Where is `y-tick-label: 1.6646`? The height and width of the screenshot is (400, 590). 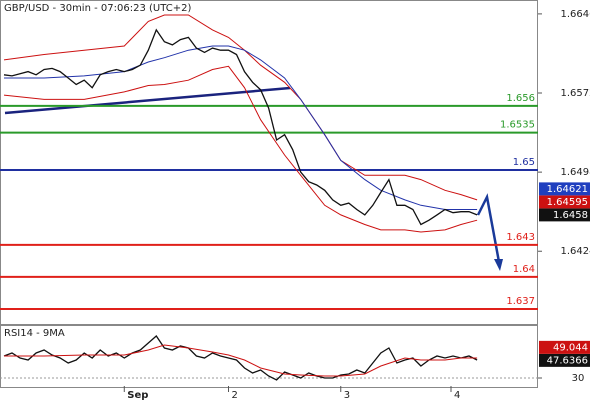
y-tick-label: 1.6646 is located at coordinates (575, 14).